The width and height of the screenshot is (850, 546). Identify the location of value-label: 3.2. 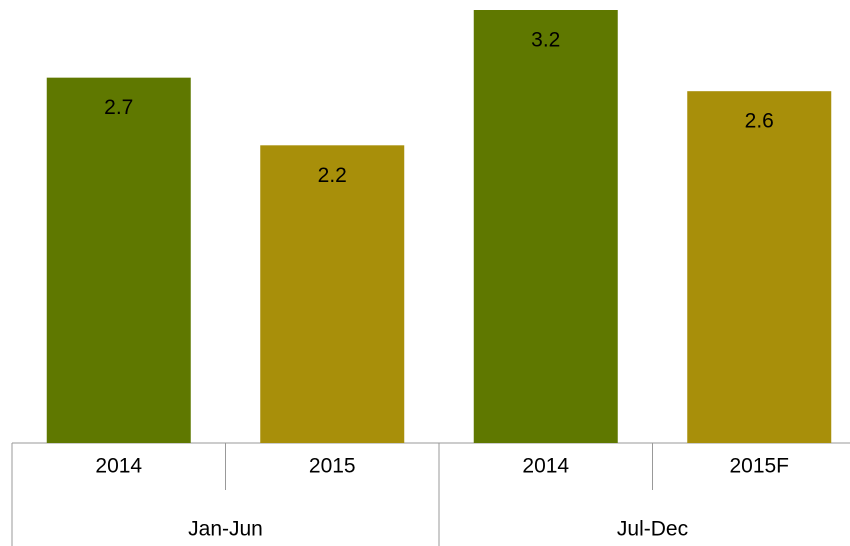
(545, 40).